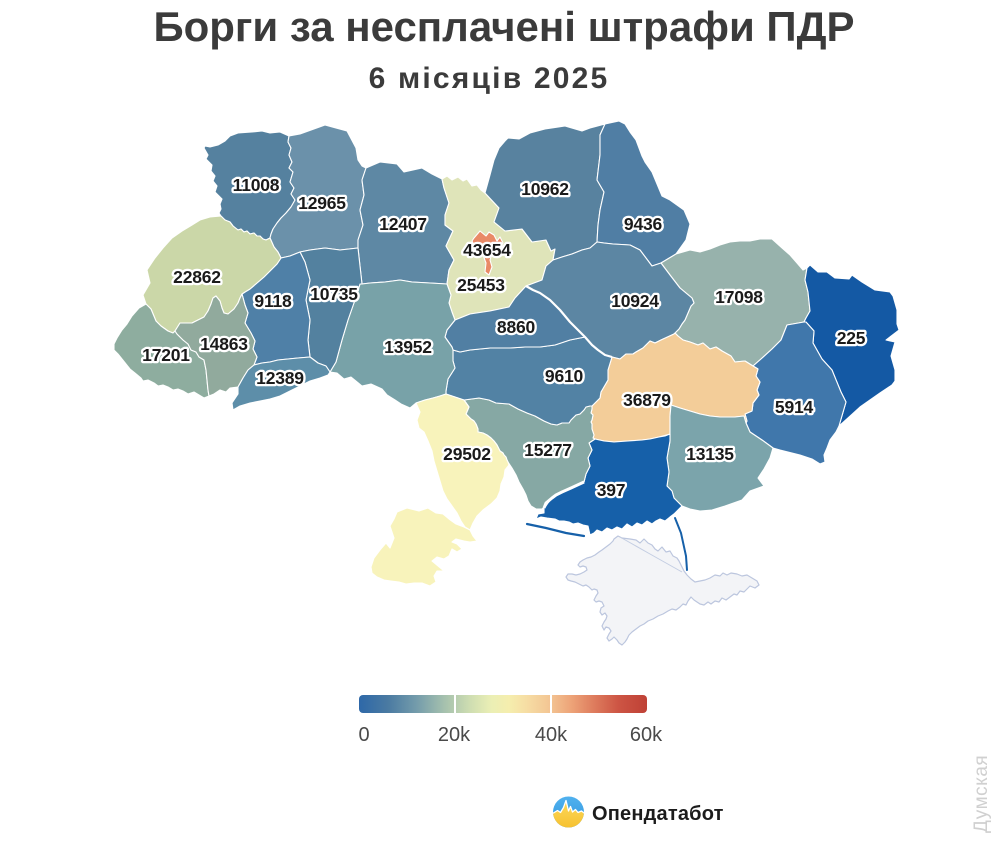 The height and width of the screenshot is (844, 1000). I want to click on svg-text: 8860, so click(516, 327).